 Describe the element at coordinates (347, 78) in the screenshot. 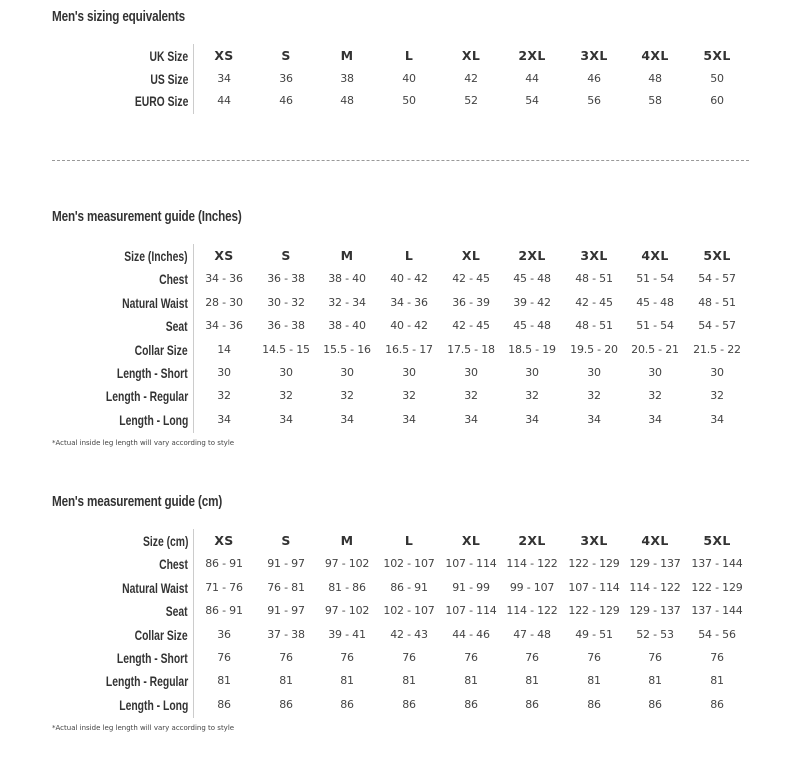

I see `table-cell: 38` at that location.